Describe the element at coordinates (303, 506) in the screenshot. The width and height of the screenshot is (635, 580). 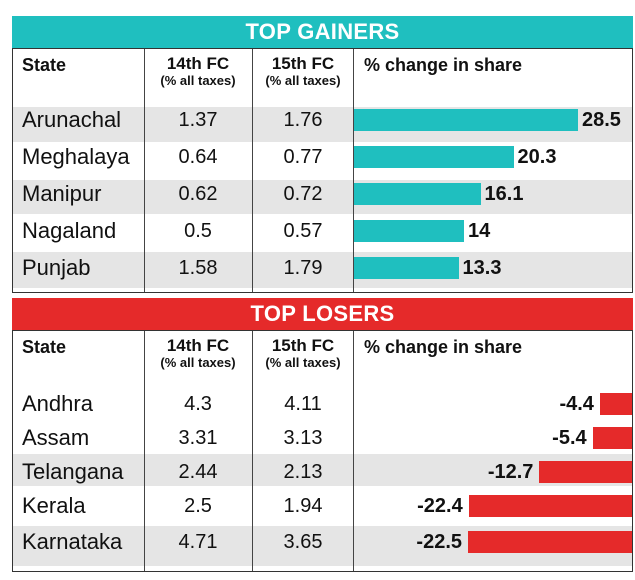
I see `fc15-value: 1.94` at that location.